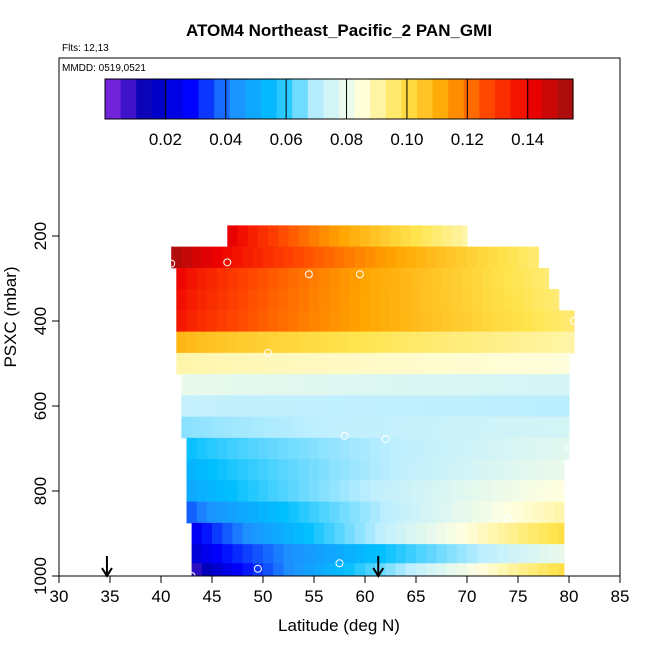 The image size is (650, 655). What do you see at coordinates (40, 576) in the screenshot?
I see `y-tick-label: 1000` at bounding box center [40, 576].